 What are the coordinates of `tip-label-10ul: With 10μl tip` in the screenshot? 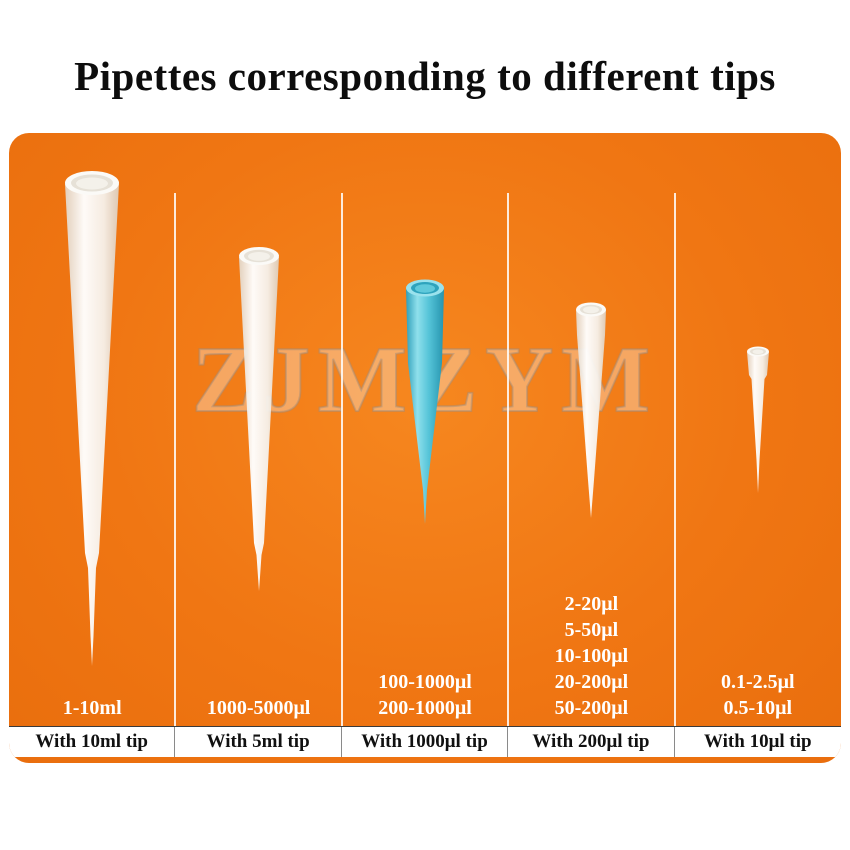 It's located at (758, 741).